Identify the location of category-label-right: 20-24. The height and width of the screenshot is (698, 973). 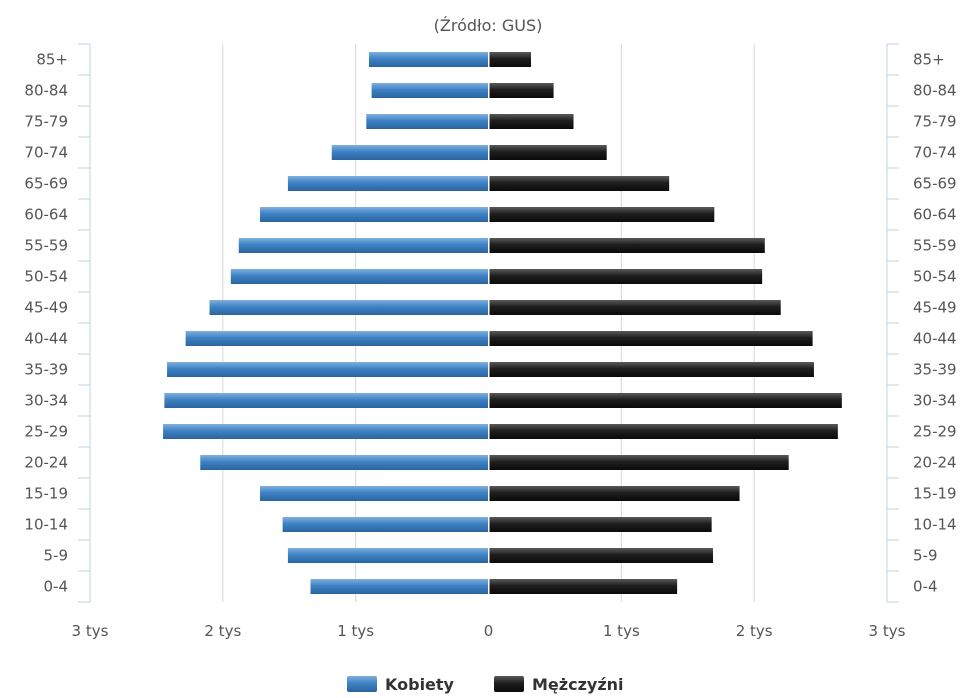
(935, 463).